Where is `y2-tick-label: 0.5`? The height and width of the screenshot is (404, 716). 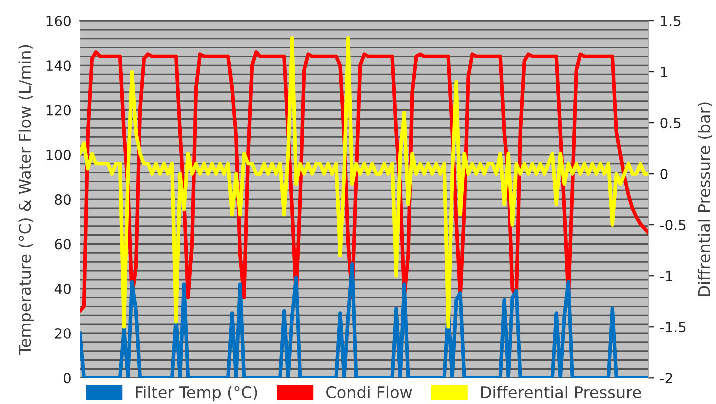 y2-tick-label: 0.5 is located at coordinates (670, 123).